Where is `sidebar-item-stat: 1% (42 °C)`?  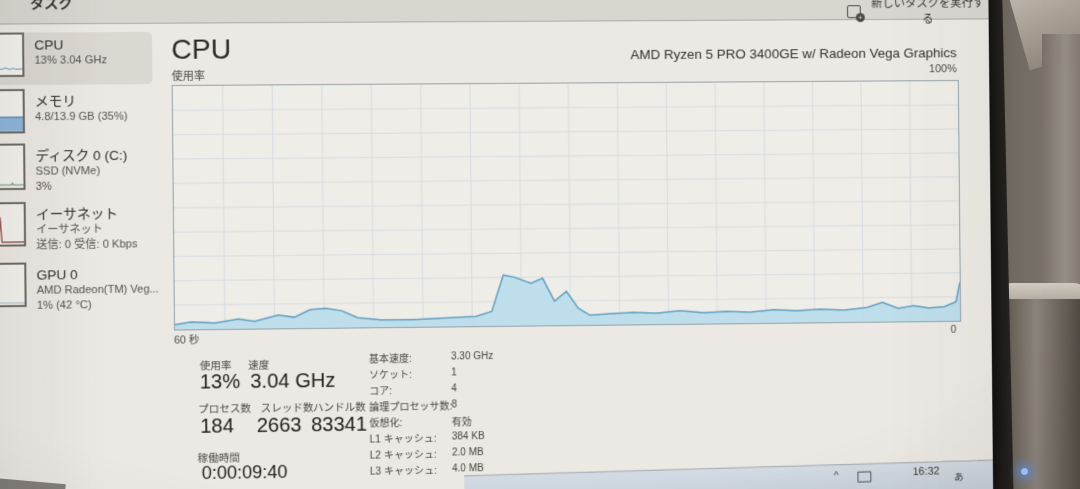
sidebar-item-stat: 1% (42 °C) is located at coordinates (64, 305).